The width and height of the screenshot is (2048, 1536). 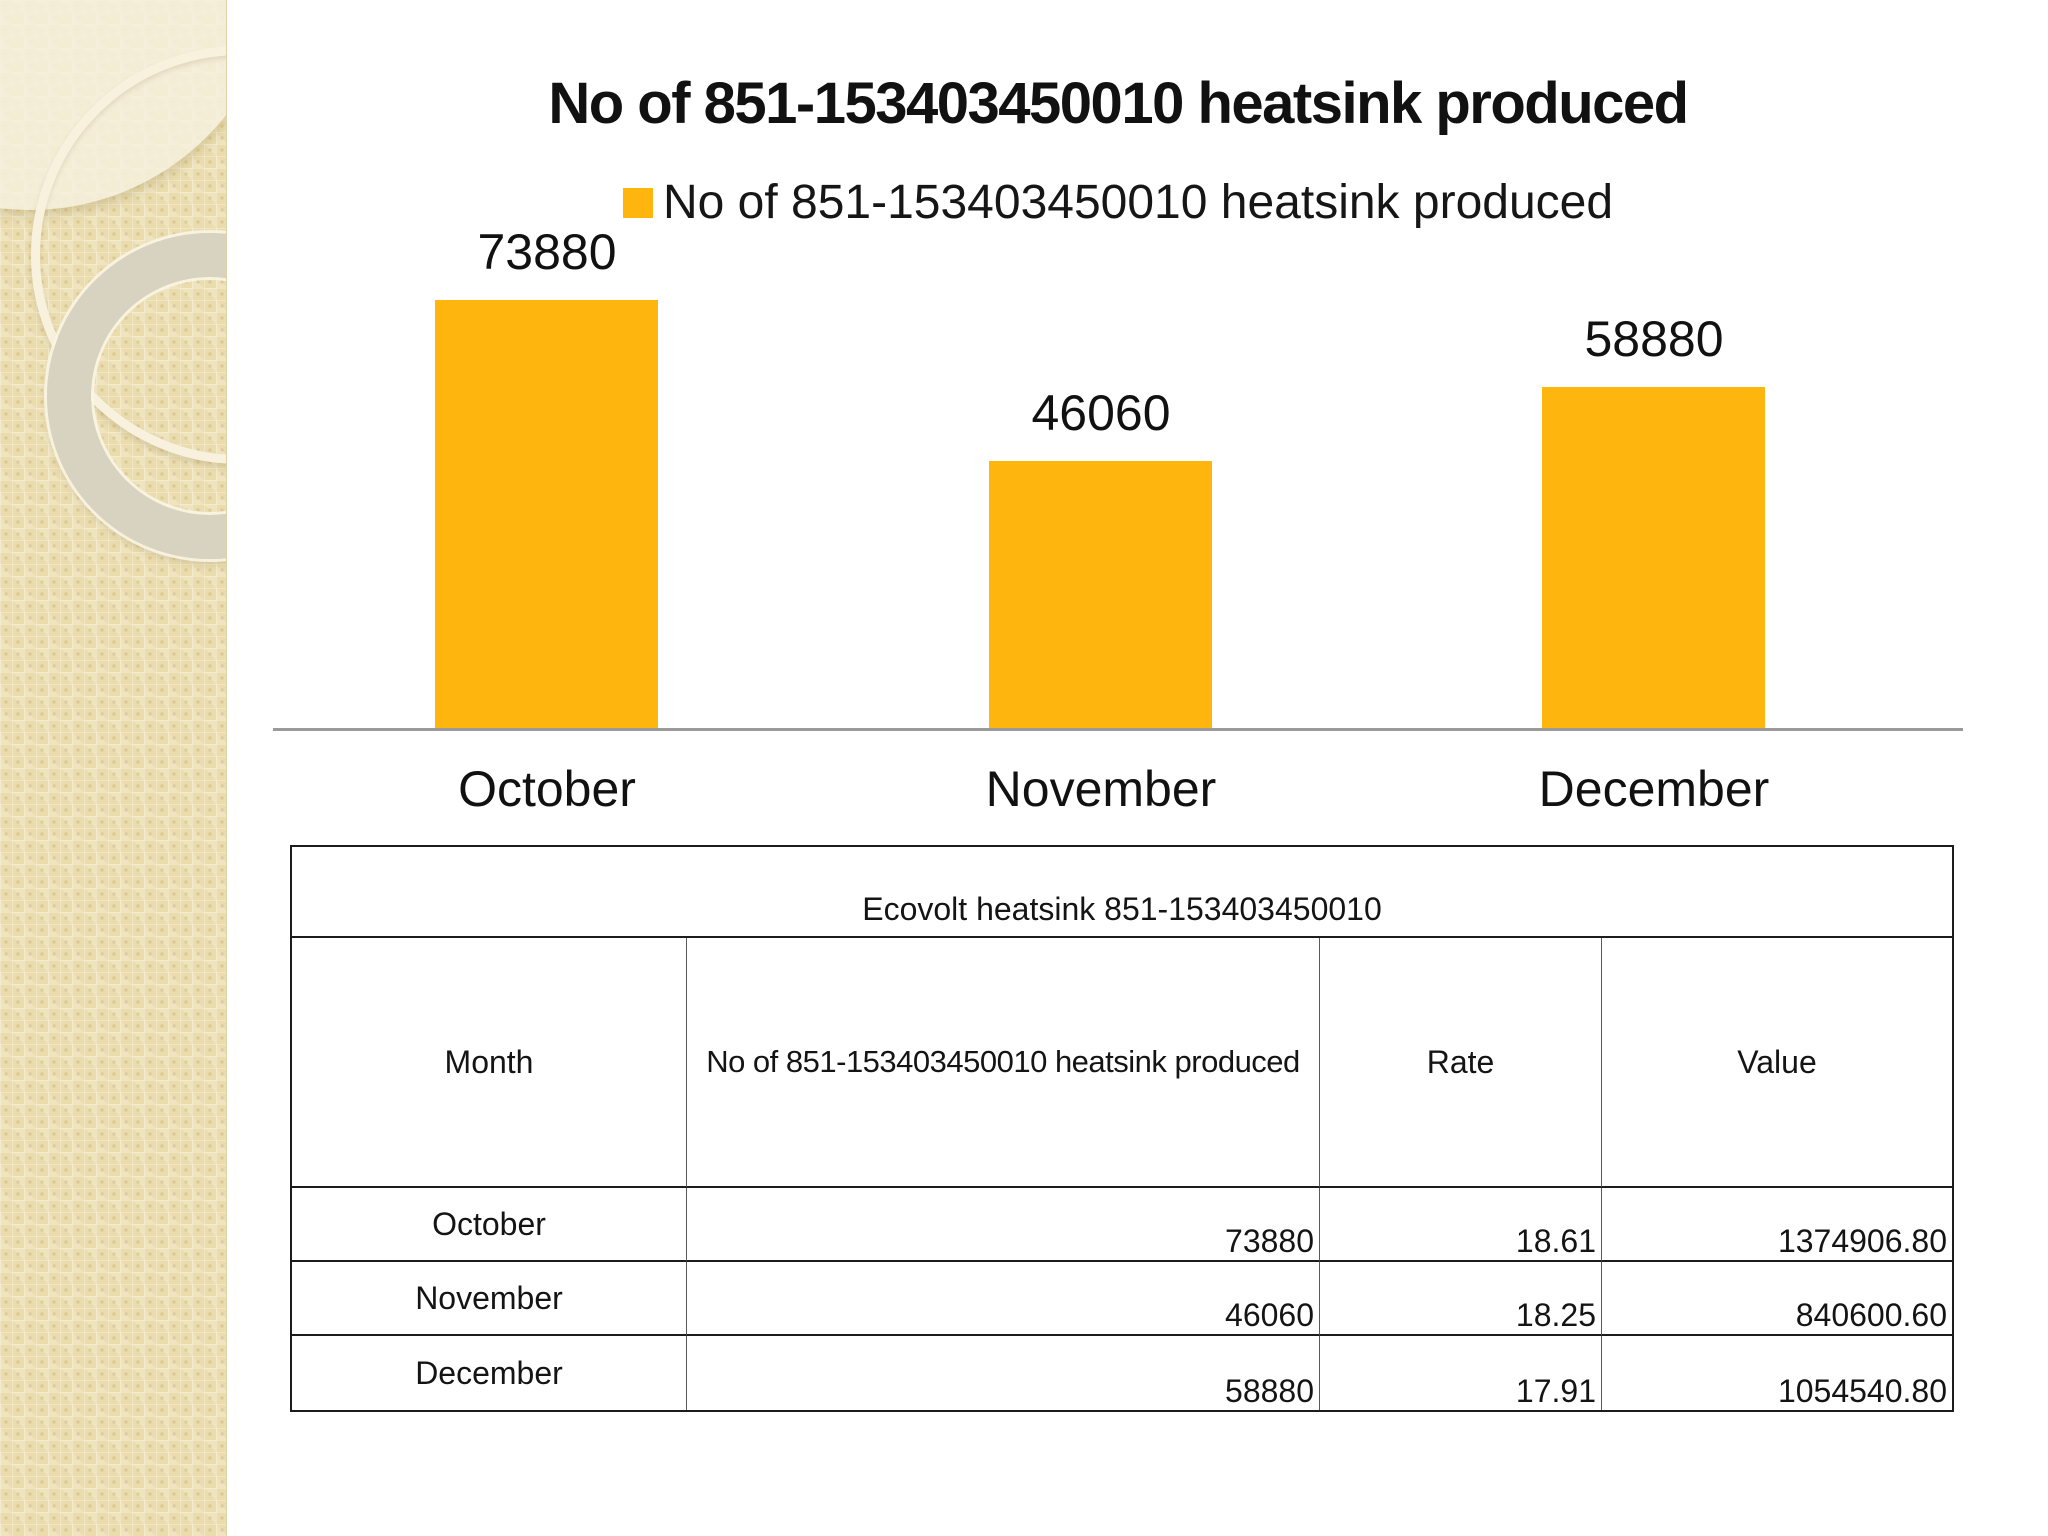 I want to click on table-header-produced: No of 851-153403450010 heatsink produced, so click(x=1003, y=1063).